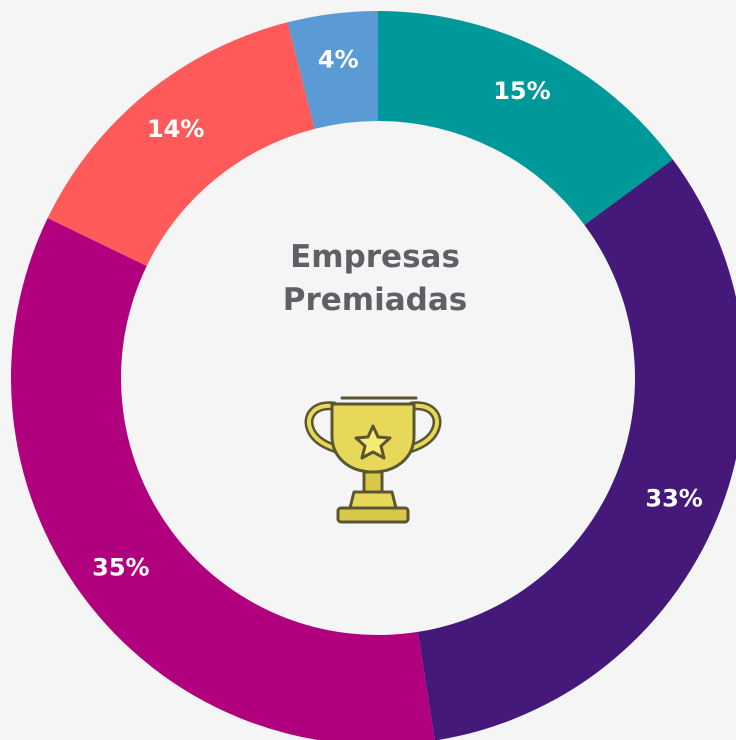 The height and width of the screenshot is (740, 736). What do you see at coordinates (175, 129) in the screenshot?
I see `value-label: 14%` at bounding box center [175, 129].